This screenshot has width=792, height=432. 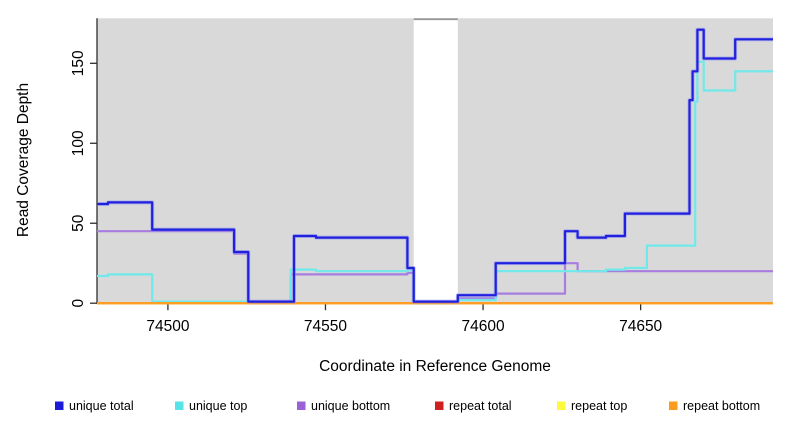 What do you see at coordinates (325, 326) in the screenshot?
I see `x-tick-label: 74550` at bounding box center [325, 326].